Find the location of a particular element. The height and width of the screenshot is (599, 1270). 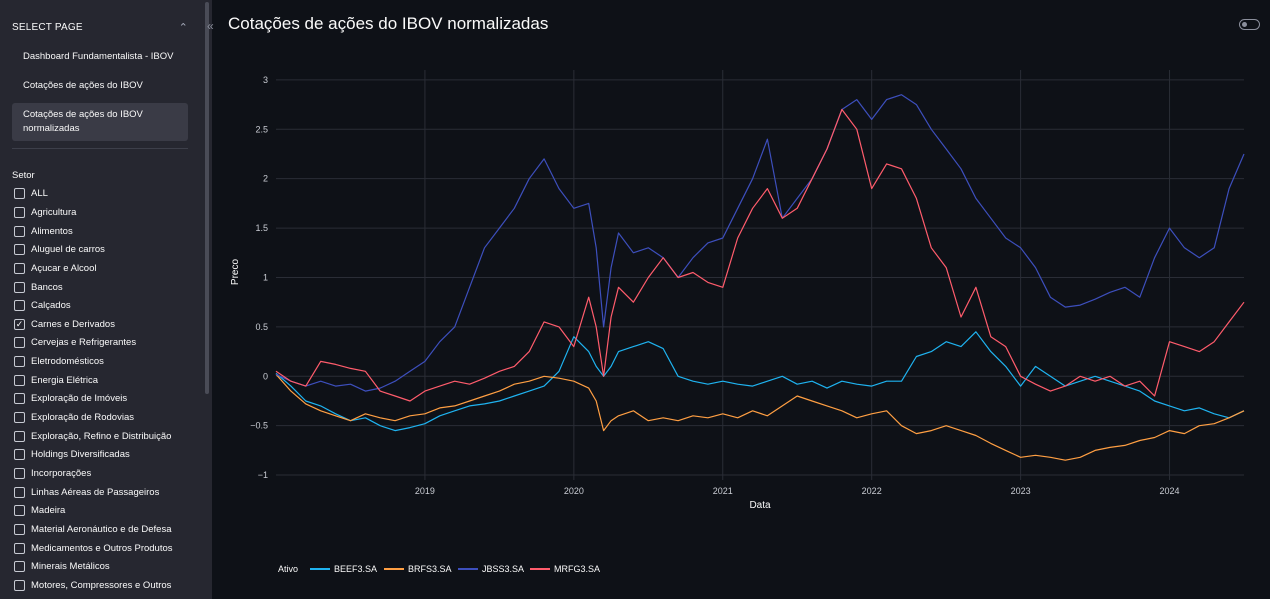

x-tick-label: 2022 is located at coordinates (872, 491).